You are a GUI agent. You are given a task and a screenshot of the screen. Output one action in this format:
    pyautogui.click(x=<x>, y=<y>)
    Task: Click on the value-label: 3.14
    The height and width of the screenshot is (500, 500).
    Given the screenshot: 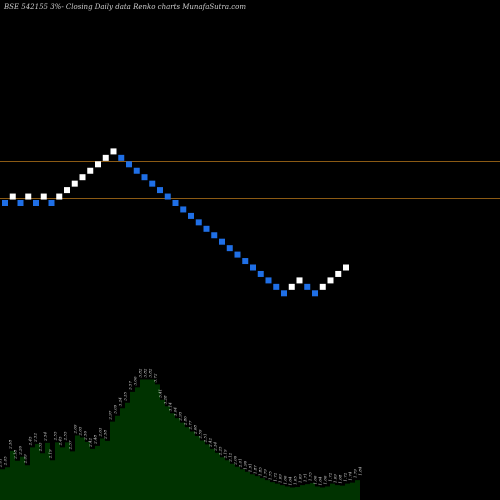 What is the action you would take?
    pyautogui.click(x=170, y=406)
    